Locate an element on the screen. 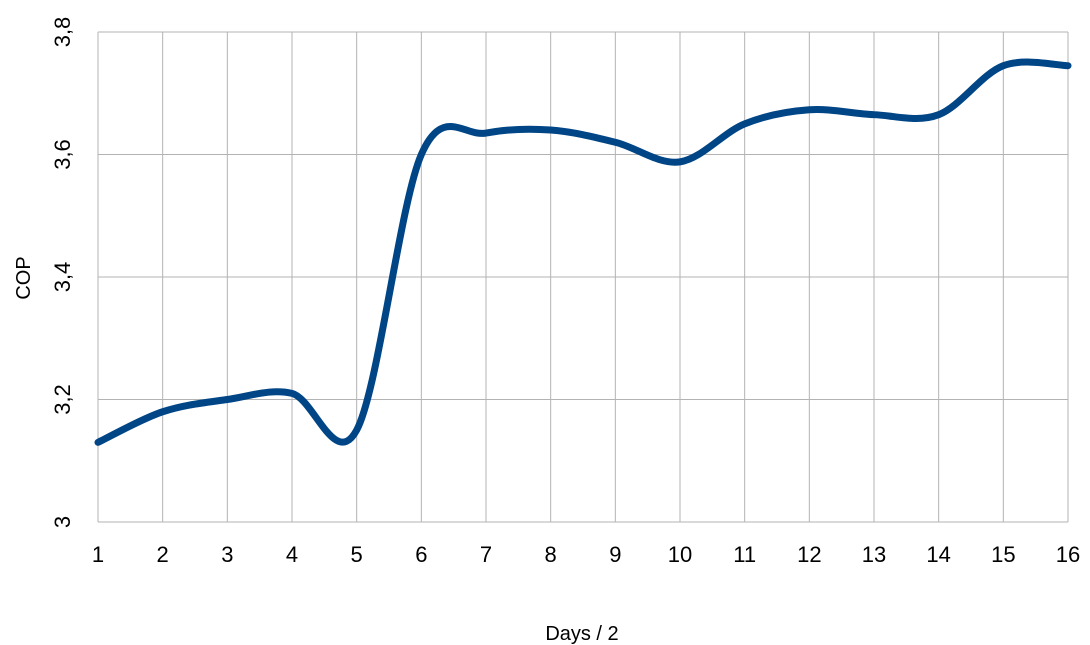  x-tick-label: 8 is located at coordinates (551, 554).